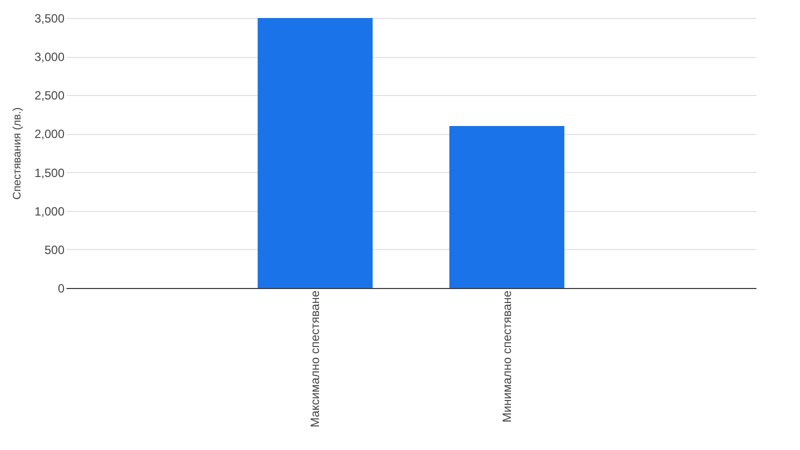  I want to click on y-tick-label: 1,000, so click(49, 211).